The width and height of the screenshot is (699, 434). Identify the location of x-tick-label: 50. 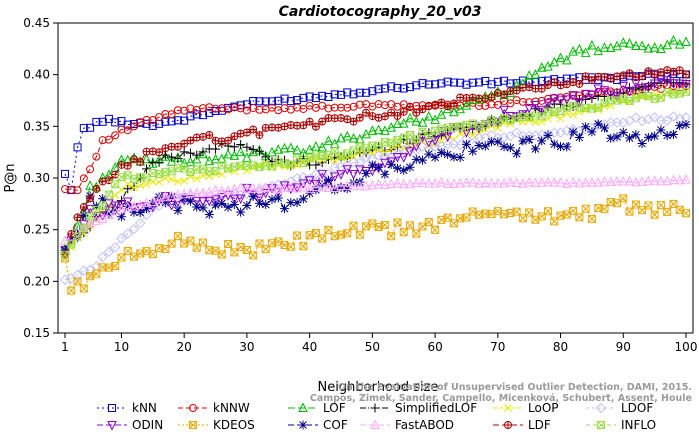
(372, 347).